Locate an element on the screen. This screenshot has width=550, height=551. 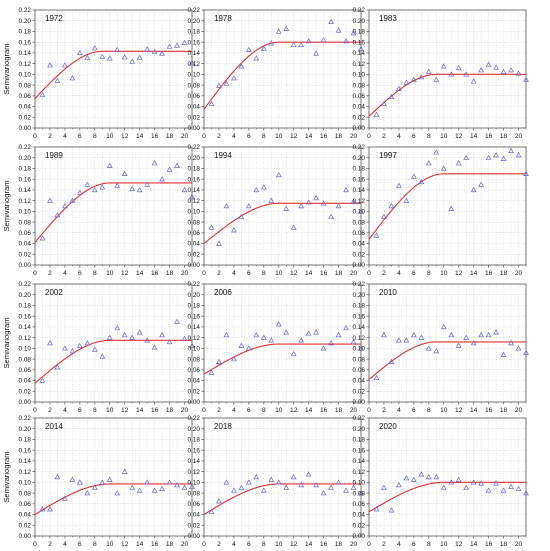
x-tick-label: 0 is located at coordinates (369, 410).